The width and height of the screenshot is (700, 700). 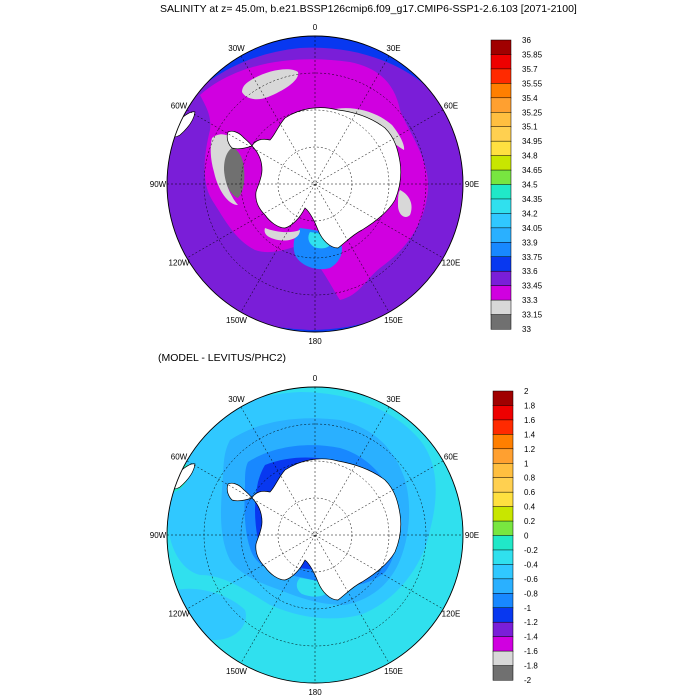 I want to click on top-grey-west-coast-light, so click(x=224, y=169).